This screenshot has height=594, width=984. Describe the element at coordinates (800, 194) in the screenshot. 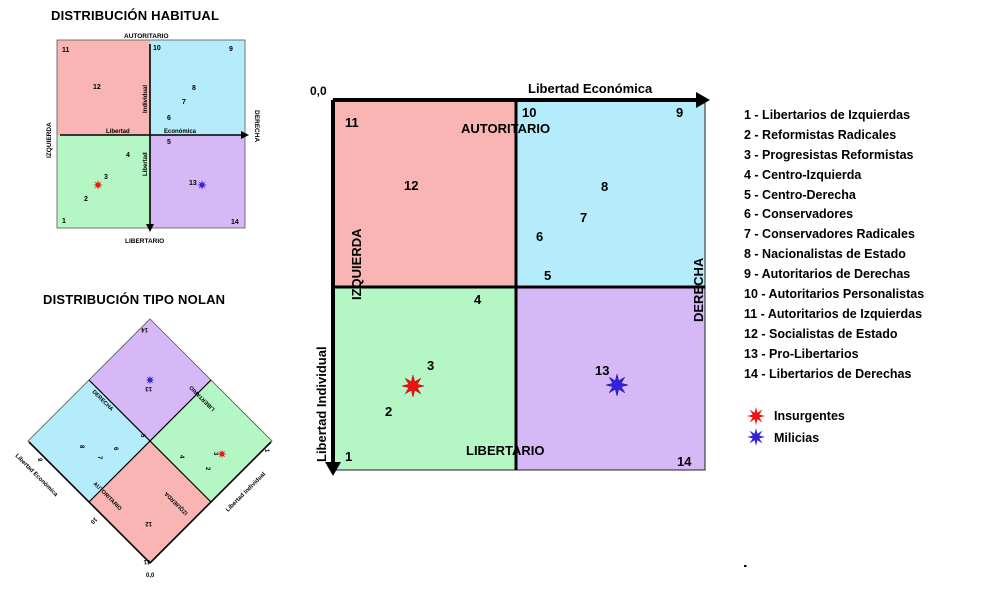

I see `legend-item: 5 - Centro-Derecha` at that location.